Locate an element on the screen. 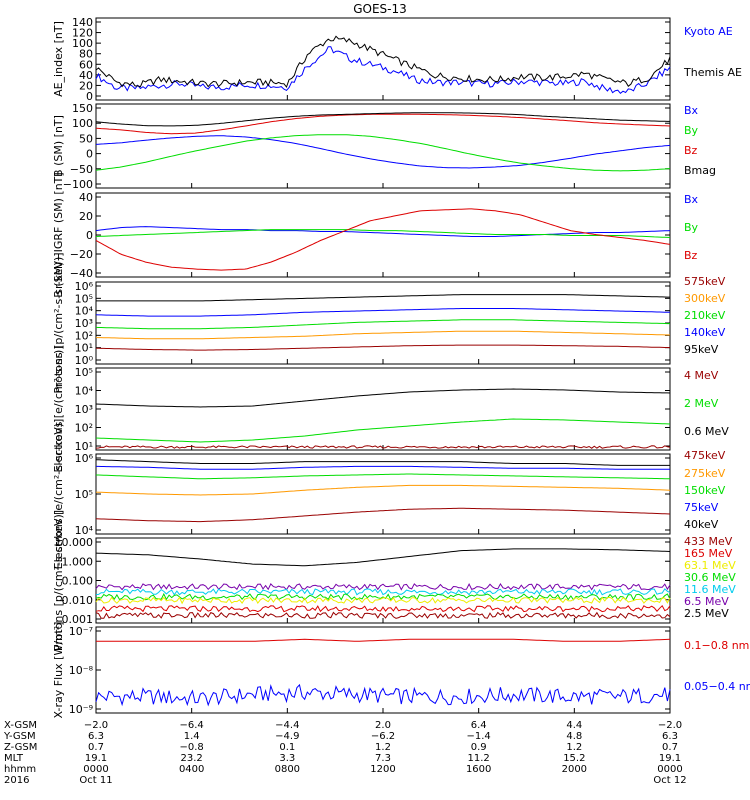 This screenshot has width=750, height=800. x-row-value: 11.2 is located at coordinates (479, 758).